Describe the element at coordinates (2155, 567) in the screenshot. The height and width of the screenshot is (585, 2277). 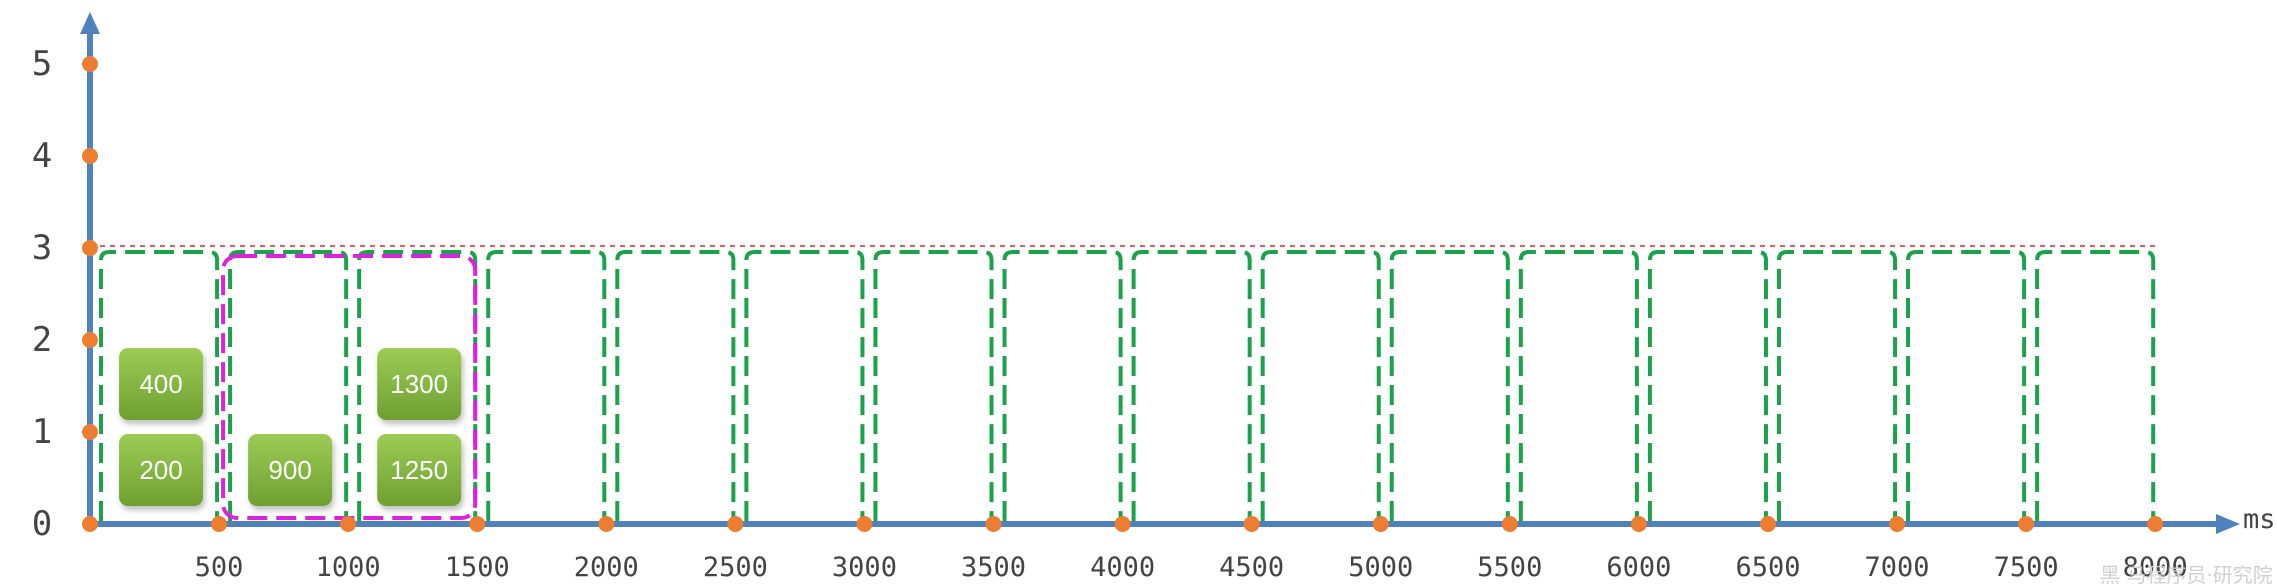
I see `x-tick-8000: 8000` at that location.